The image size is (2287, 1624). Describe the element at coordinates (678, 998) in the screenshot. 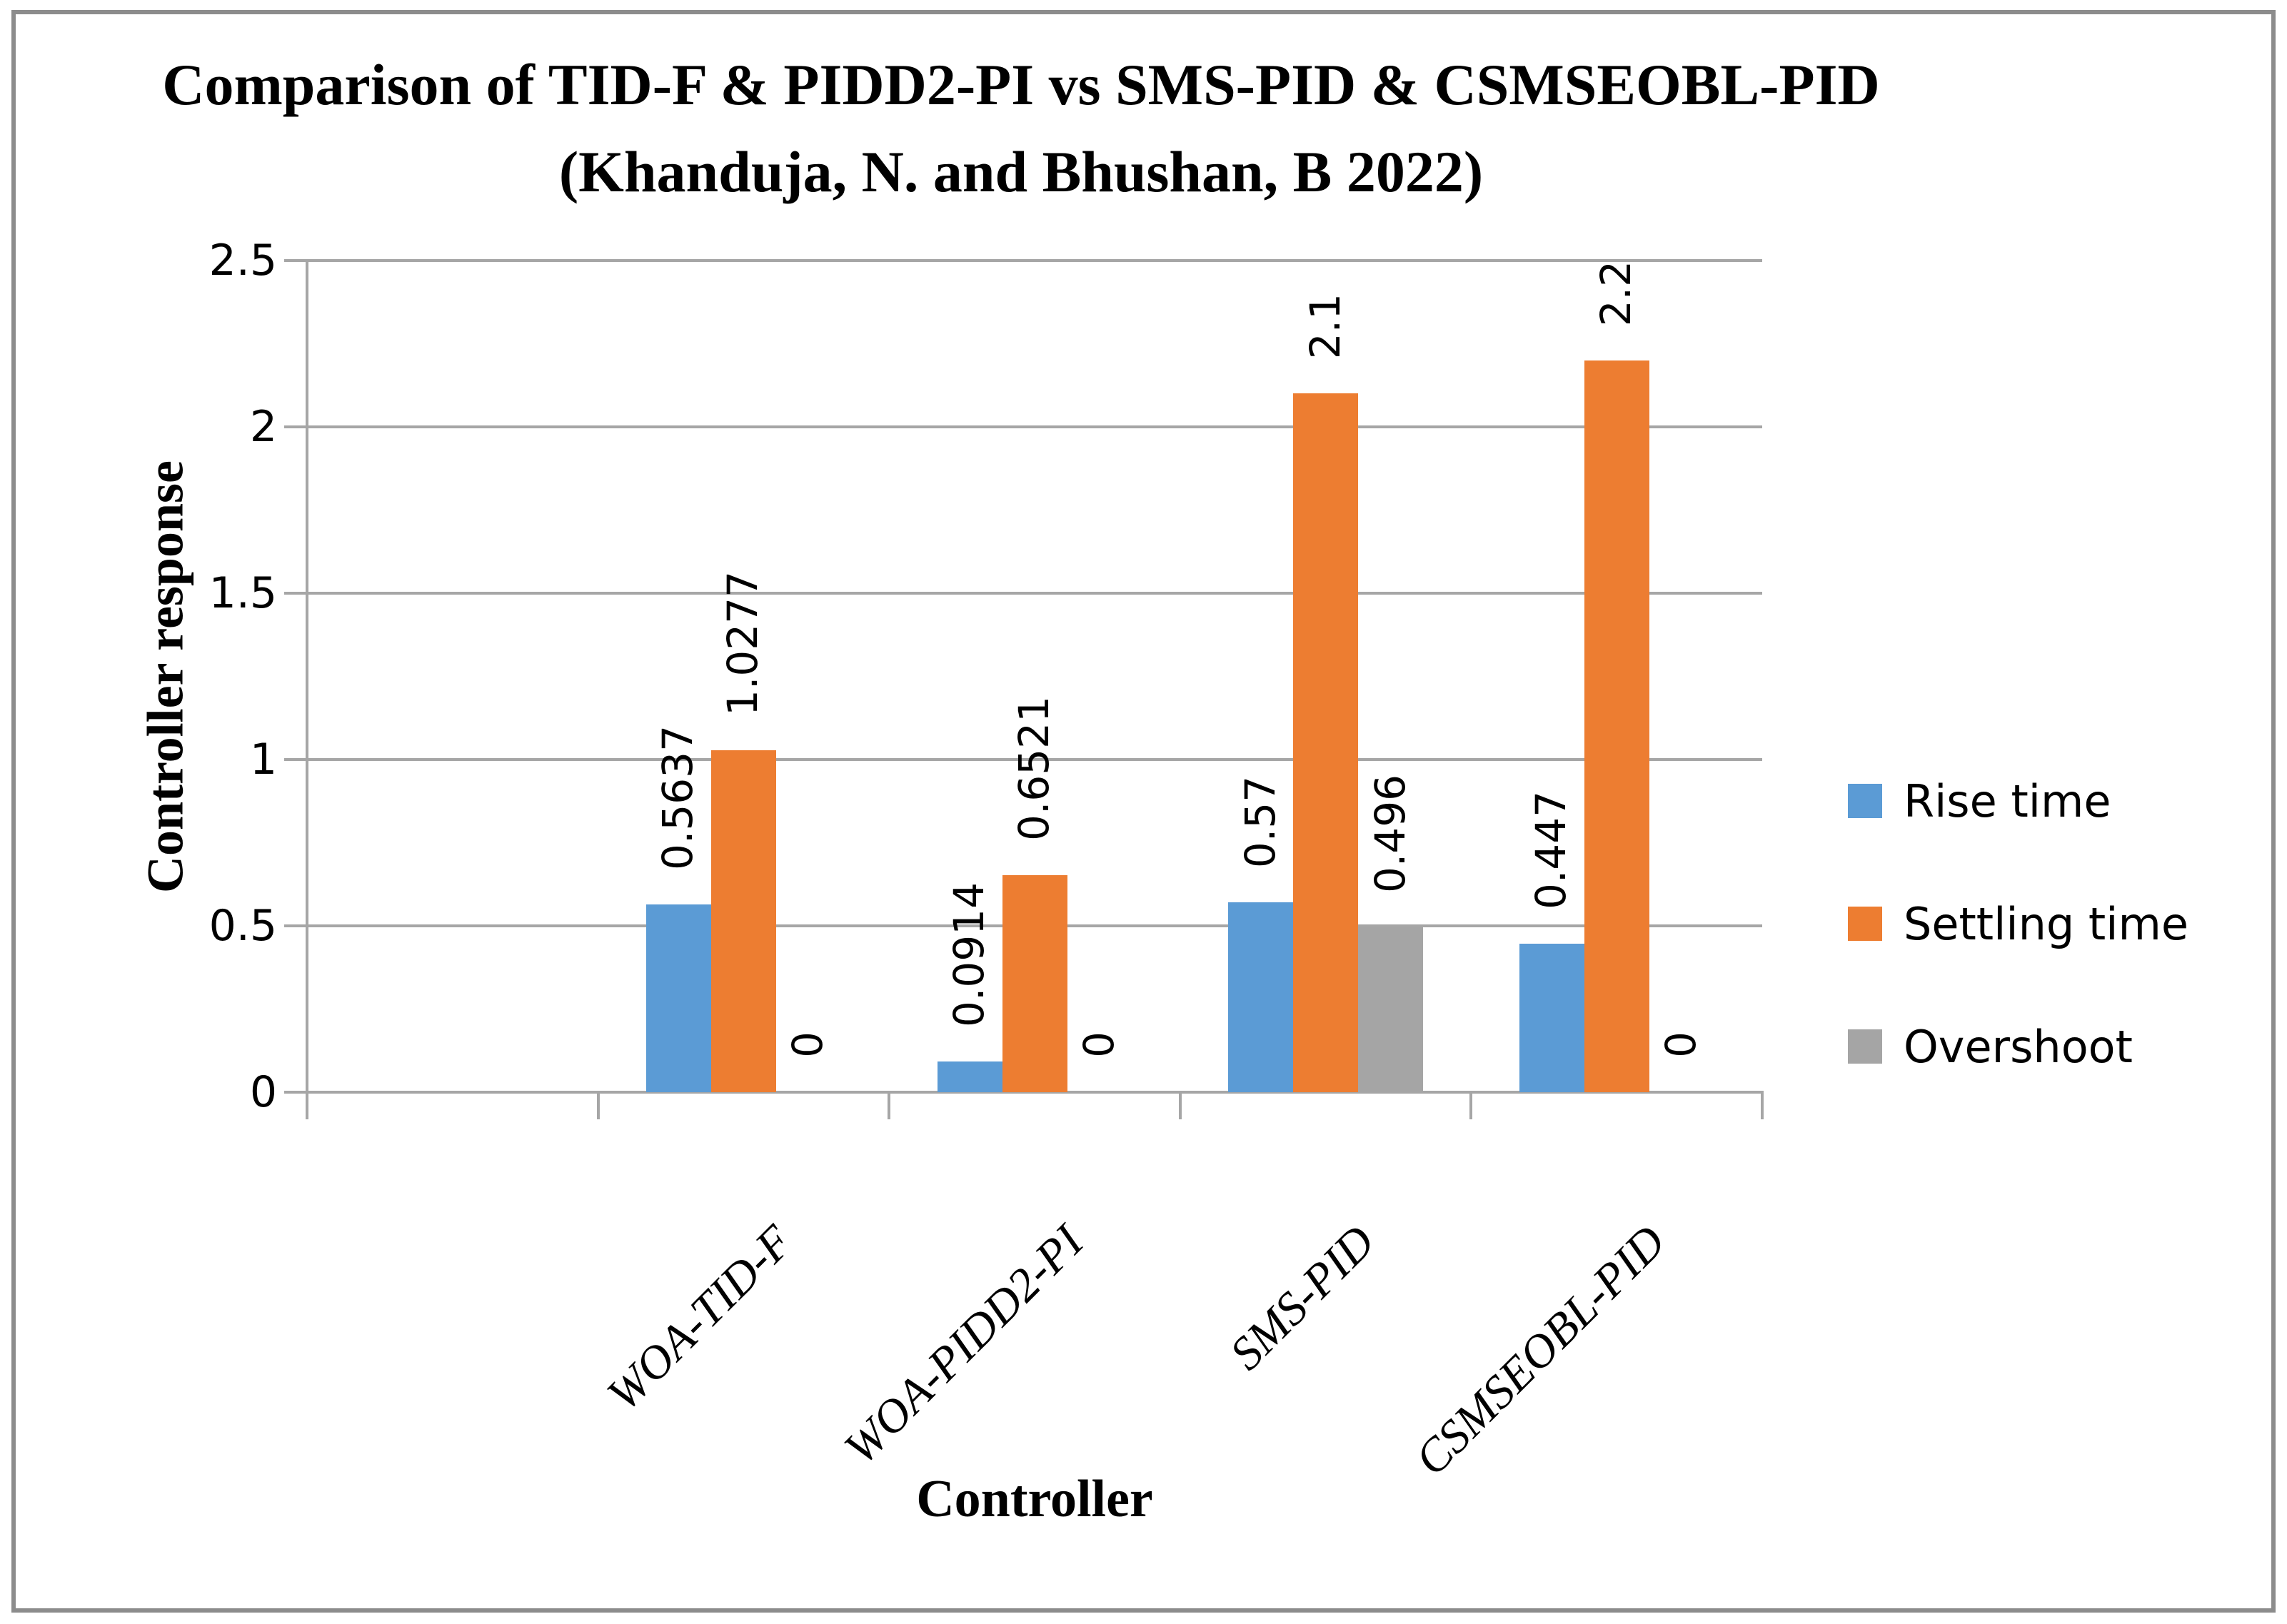

I see `bar-rise-time-woa-tid-f` at that location.